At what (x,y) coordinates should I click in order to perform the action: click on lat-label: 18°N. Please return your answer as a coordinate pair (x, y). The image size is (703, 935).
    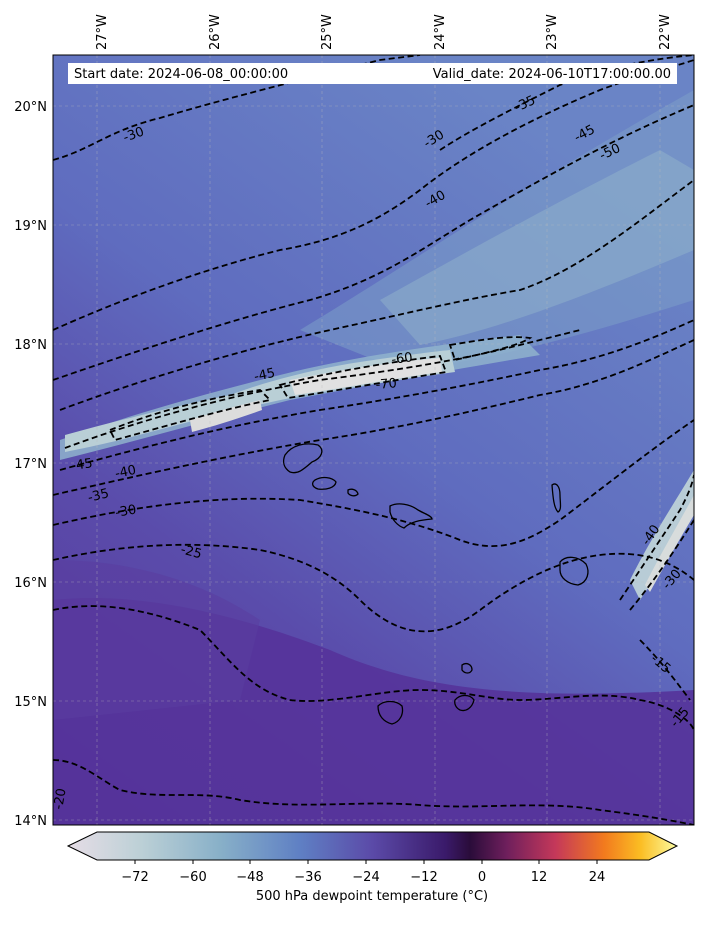
    Looking at the image, I should click on (30, 345).